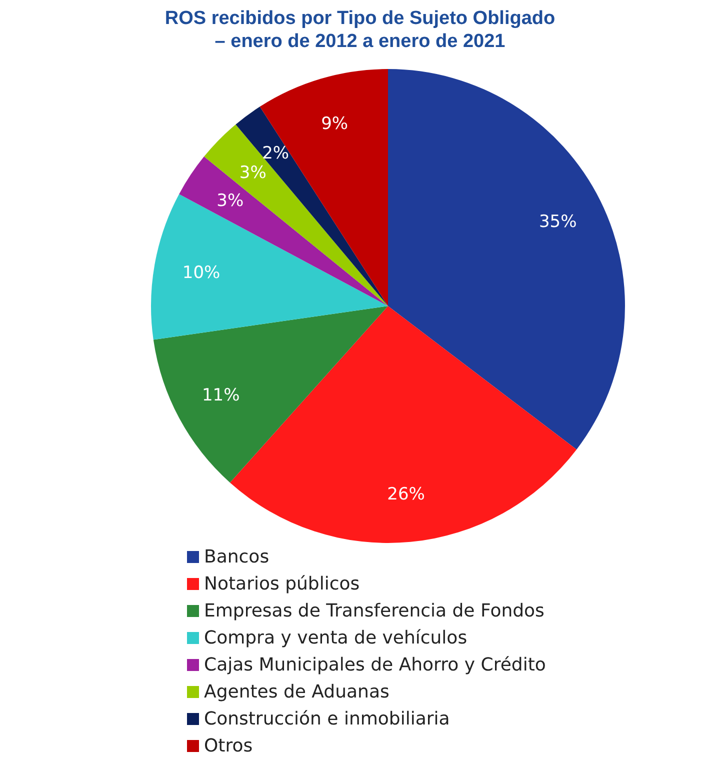 The width and height of the screenshot is (714, 784). Describe the element at coordinates (297, 692) in the screenshot. I see `legend-label: Agentes de Aduanas` at that location.